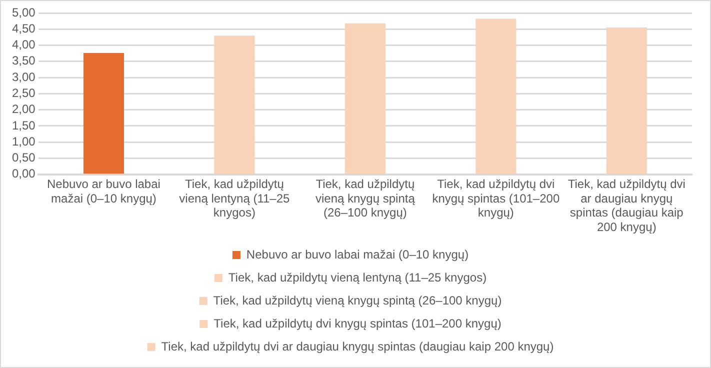 The image size is (711, 368). Describe the element at coordinates (24, 61) in the screenshot. I see `y-tick-label: 3,50` at that location.